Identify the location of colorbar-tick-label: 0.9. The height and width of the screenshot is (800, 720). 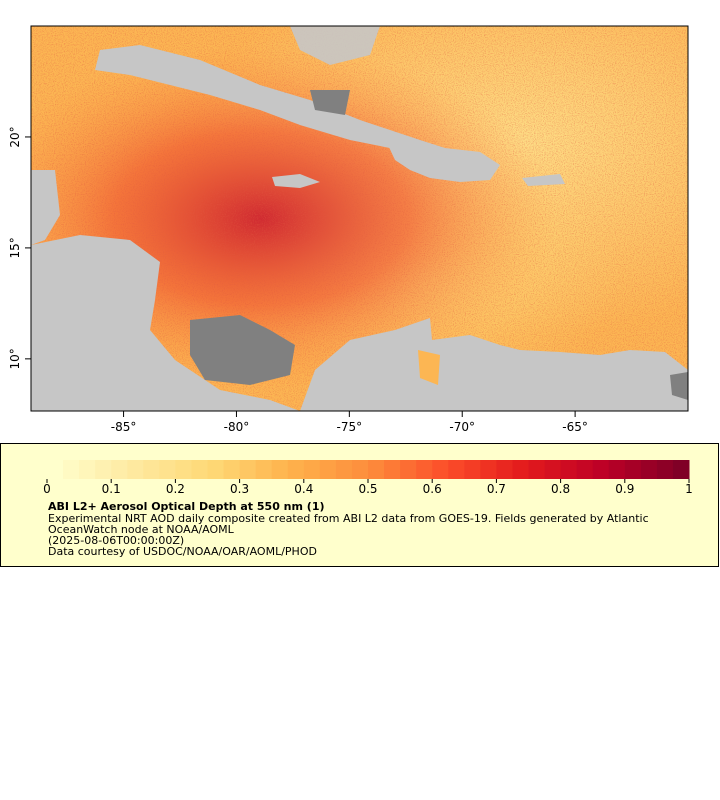
(624, 489).